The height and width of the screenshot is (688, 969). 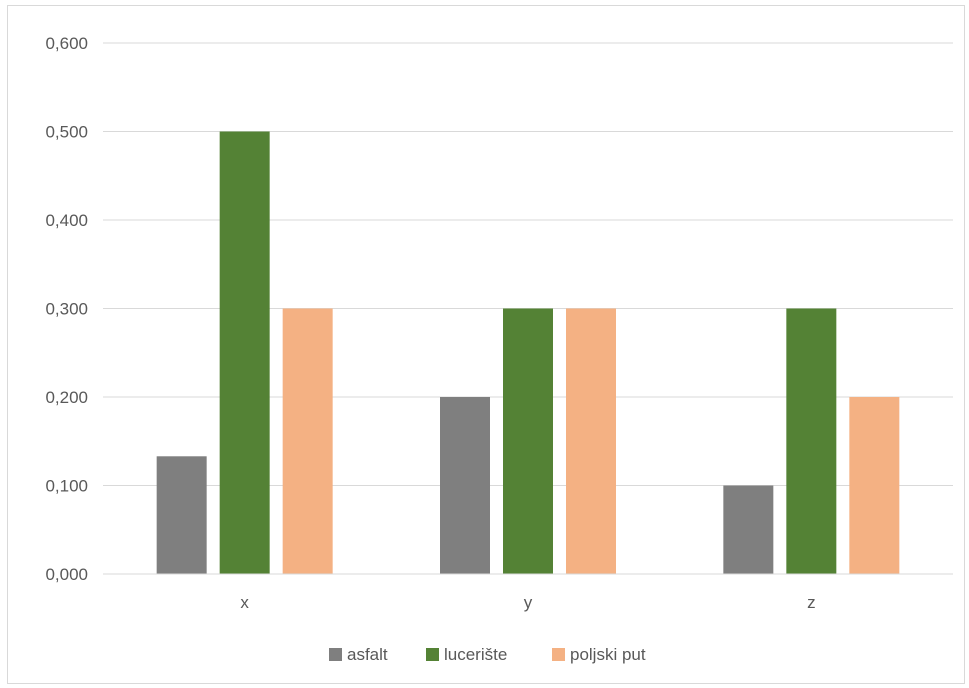 What do you see at coordinates (244, 602) in the screenshot?
I see `x-tick-label: x` at bounding box center [244, 602].